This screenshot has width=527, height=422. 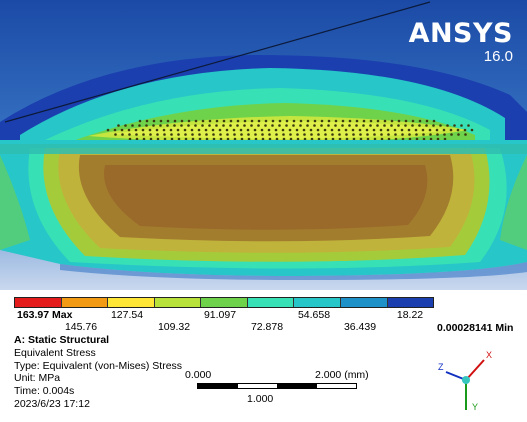 What do you see at coordinates (489, 355) in the screenshot?
I see `x-axis-label: X` at bounding box center [489, 355].